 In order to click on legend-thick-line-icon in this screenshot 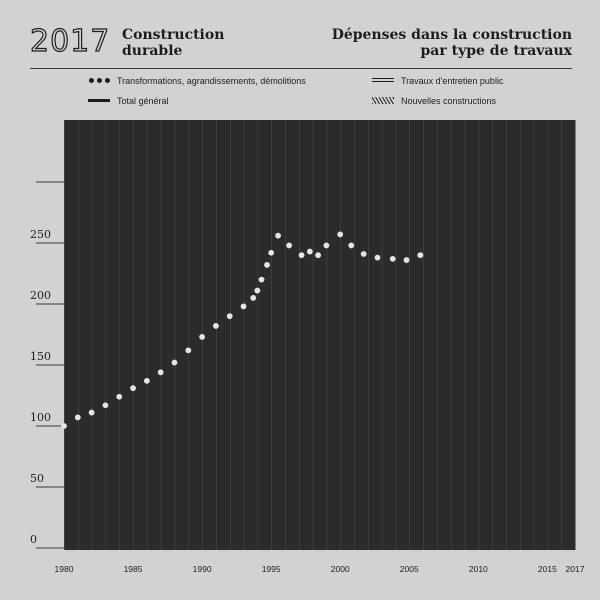, I will do `click(99, 101)`.